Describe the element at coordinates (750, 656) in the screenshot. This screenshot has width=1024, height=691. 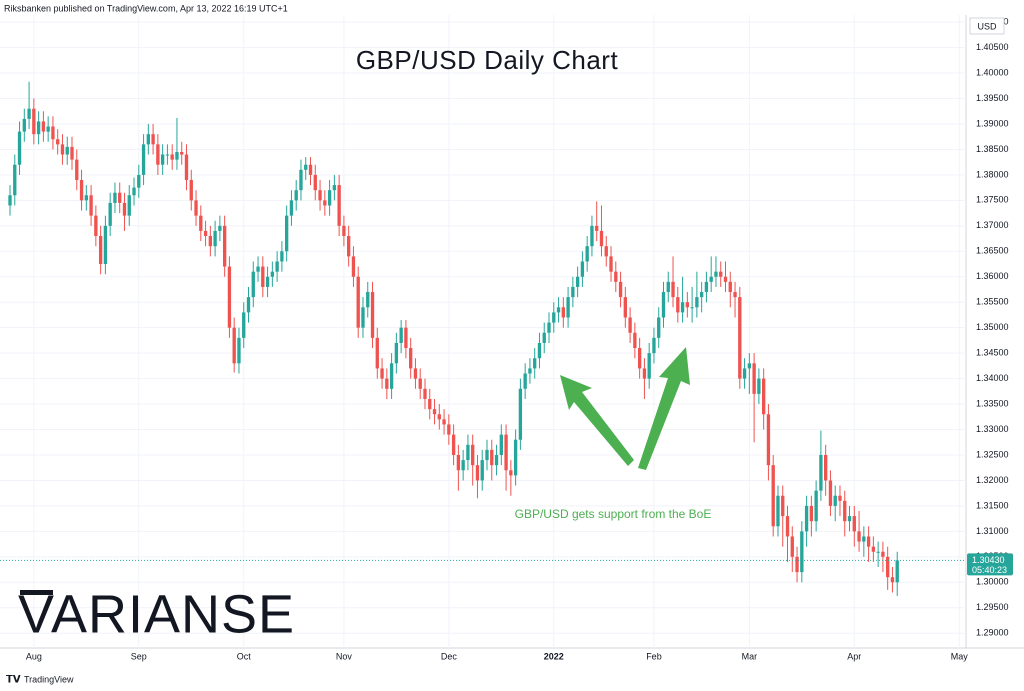
I see `x-tick-label: Mar` at that location.